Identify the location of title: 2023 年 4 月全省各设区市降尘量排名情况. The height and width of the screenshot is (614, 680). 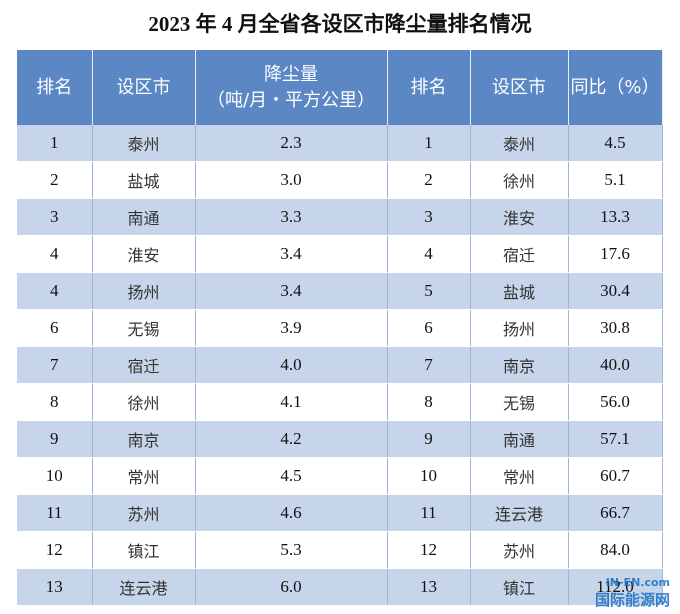
(340, 24).